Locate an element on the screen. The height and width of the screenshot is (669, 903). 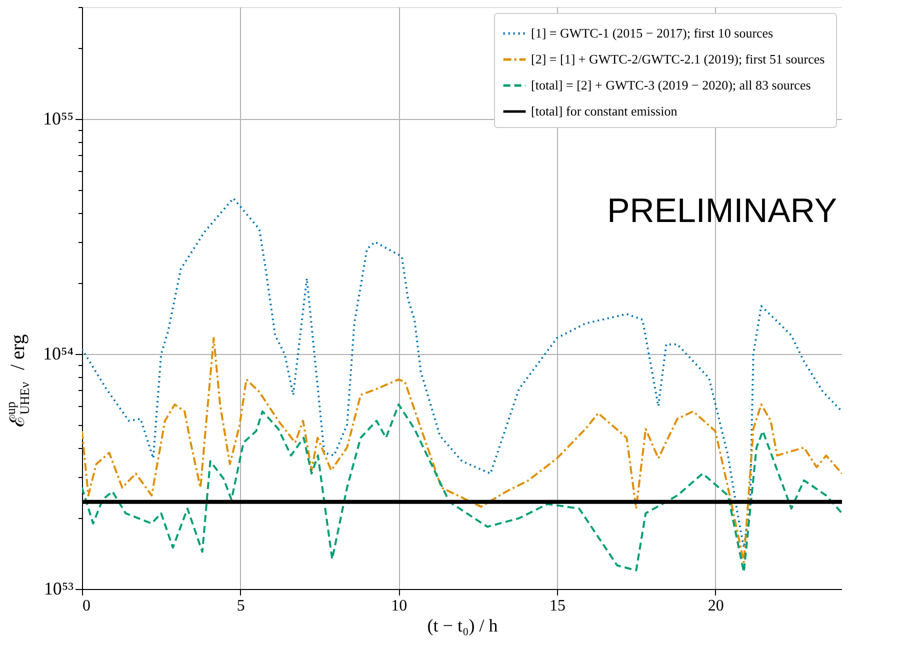
legend-label: [2] = [1] + GWTC-2/GWTC-2.1 (2019); first 51 sources is located at coordinates (678, 59).